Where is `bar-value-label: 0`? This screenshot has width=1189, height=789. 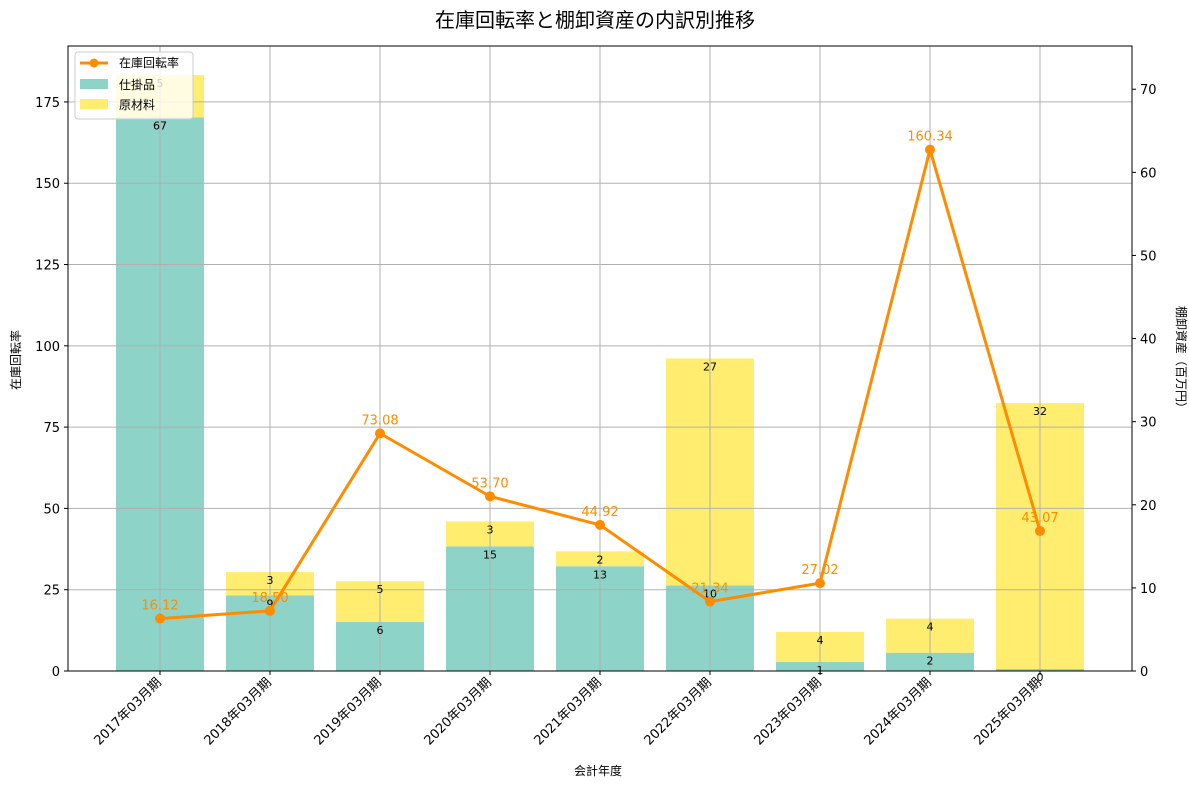
bar-value-label: 0 is located at coordinates (1040, 677).